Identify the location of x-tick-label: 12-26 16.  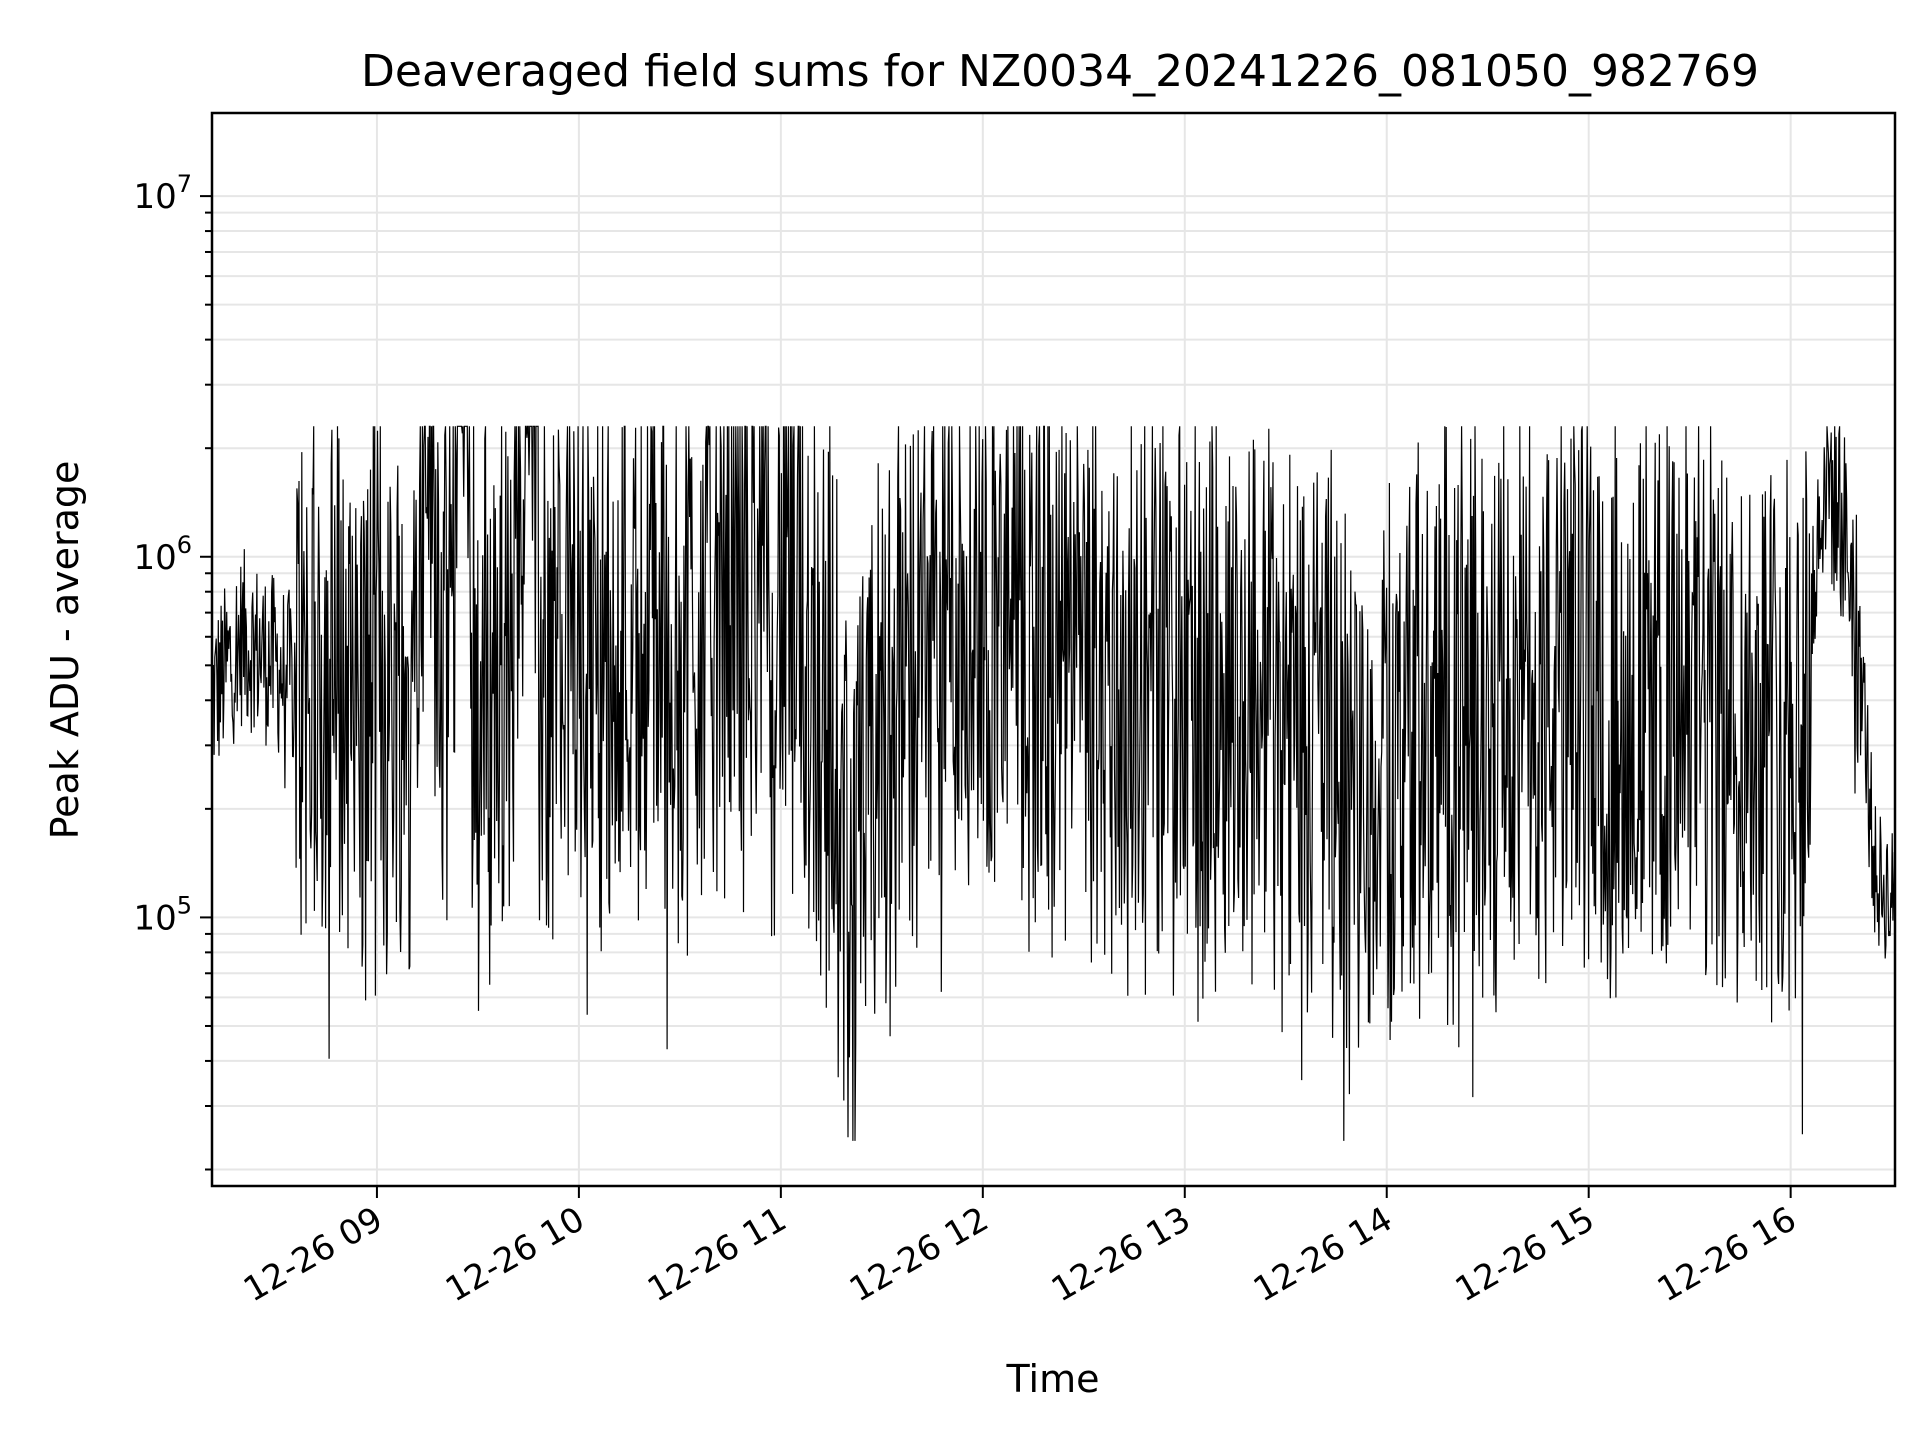
(1727, 1254).